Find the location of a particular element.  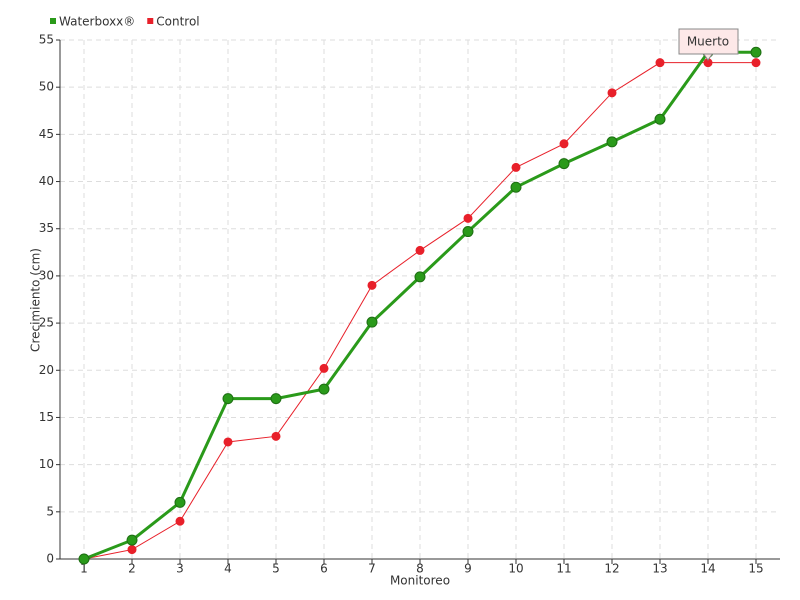

x-tick-label: 7 is located at coordinates (372, 569).